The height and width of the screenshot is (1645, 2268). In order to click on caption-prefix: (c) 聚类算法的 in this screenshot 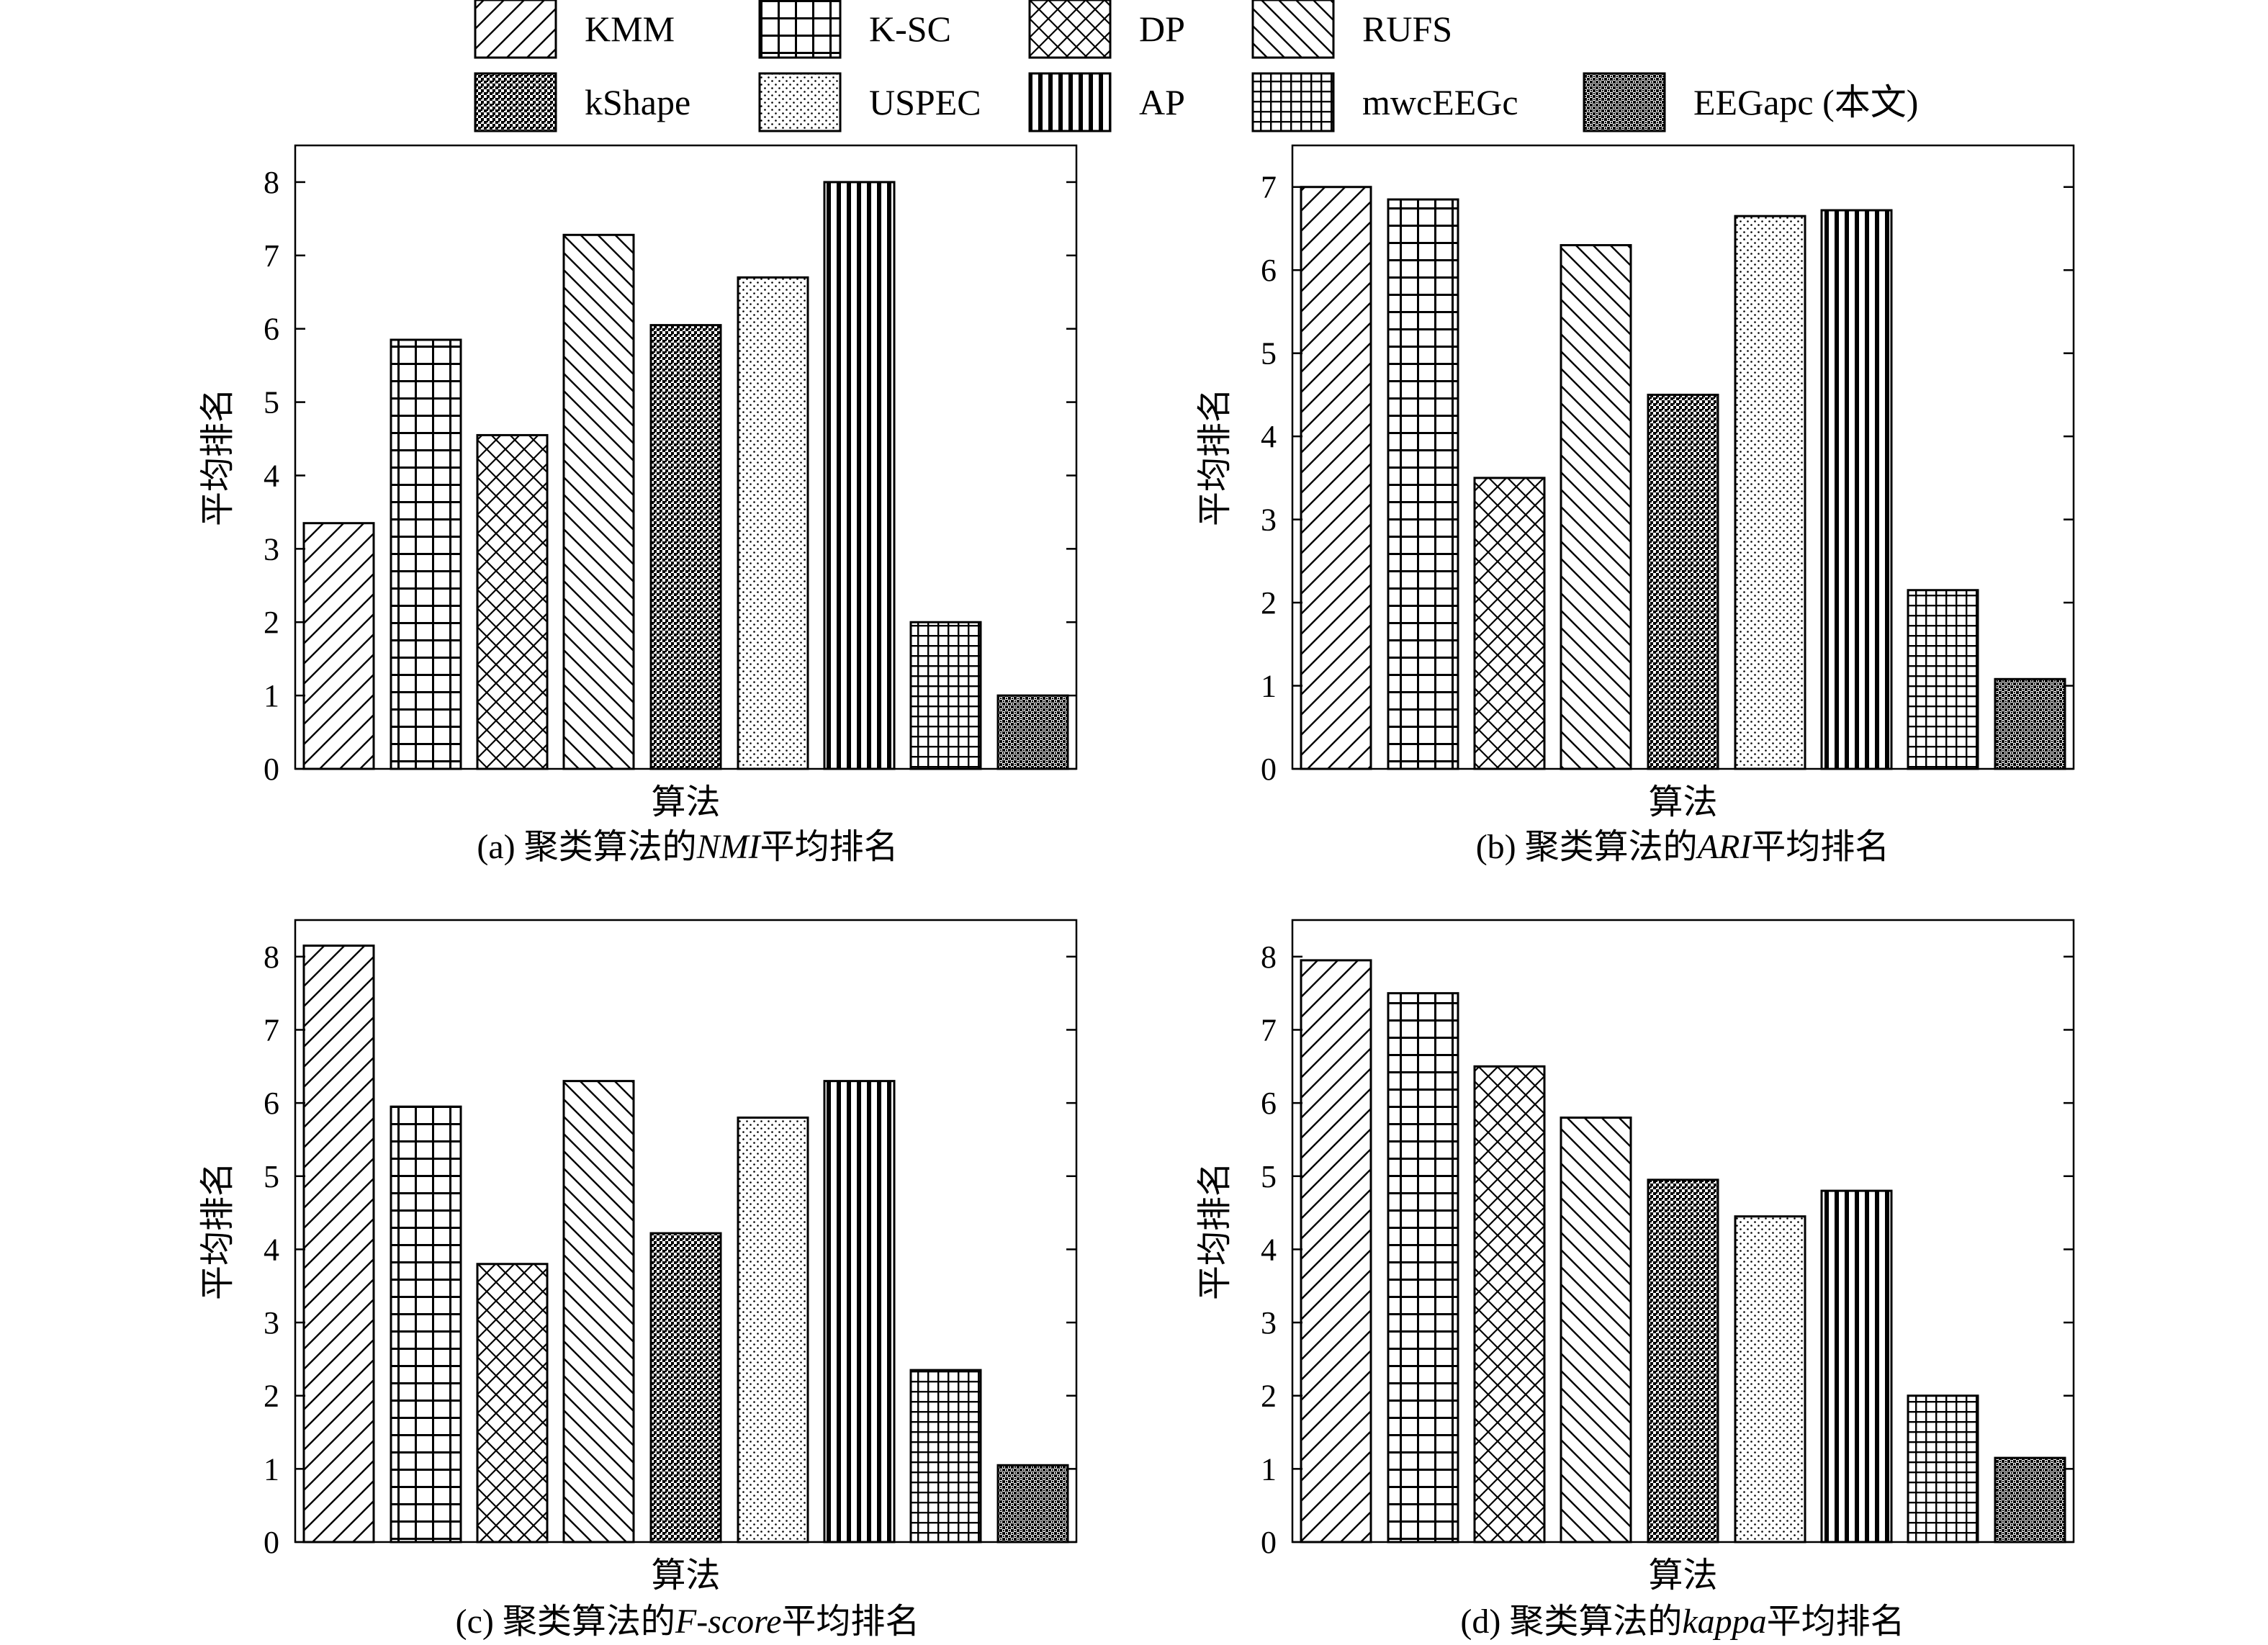, I will do `click(565, 1622)`.